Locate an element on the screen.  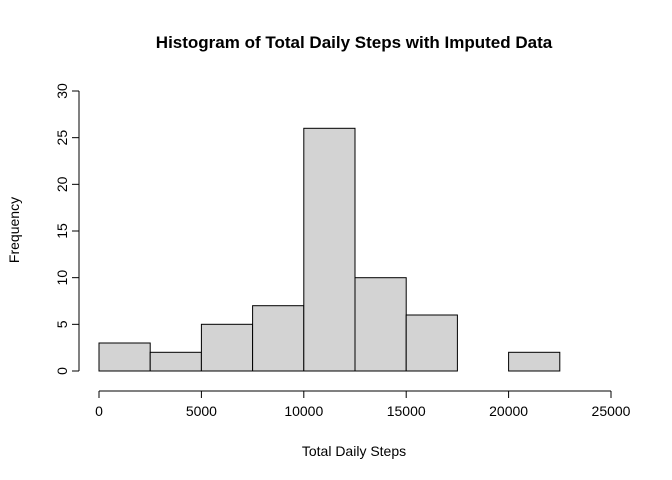
x-axis-label: Total Daily Steps is located at coordinates (354, 451).